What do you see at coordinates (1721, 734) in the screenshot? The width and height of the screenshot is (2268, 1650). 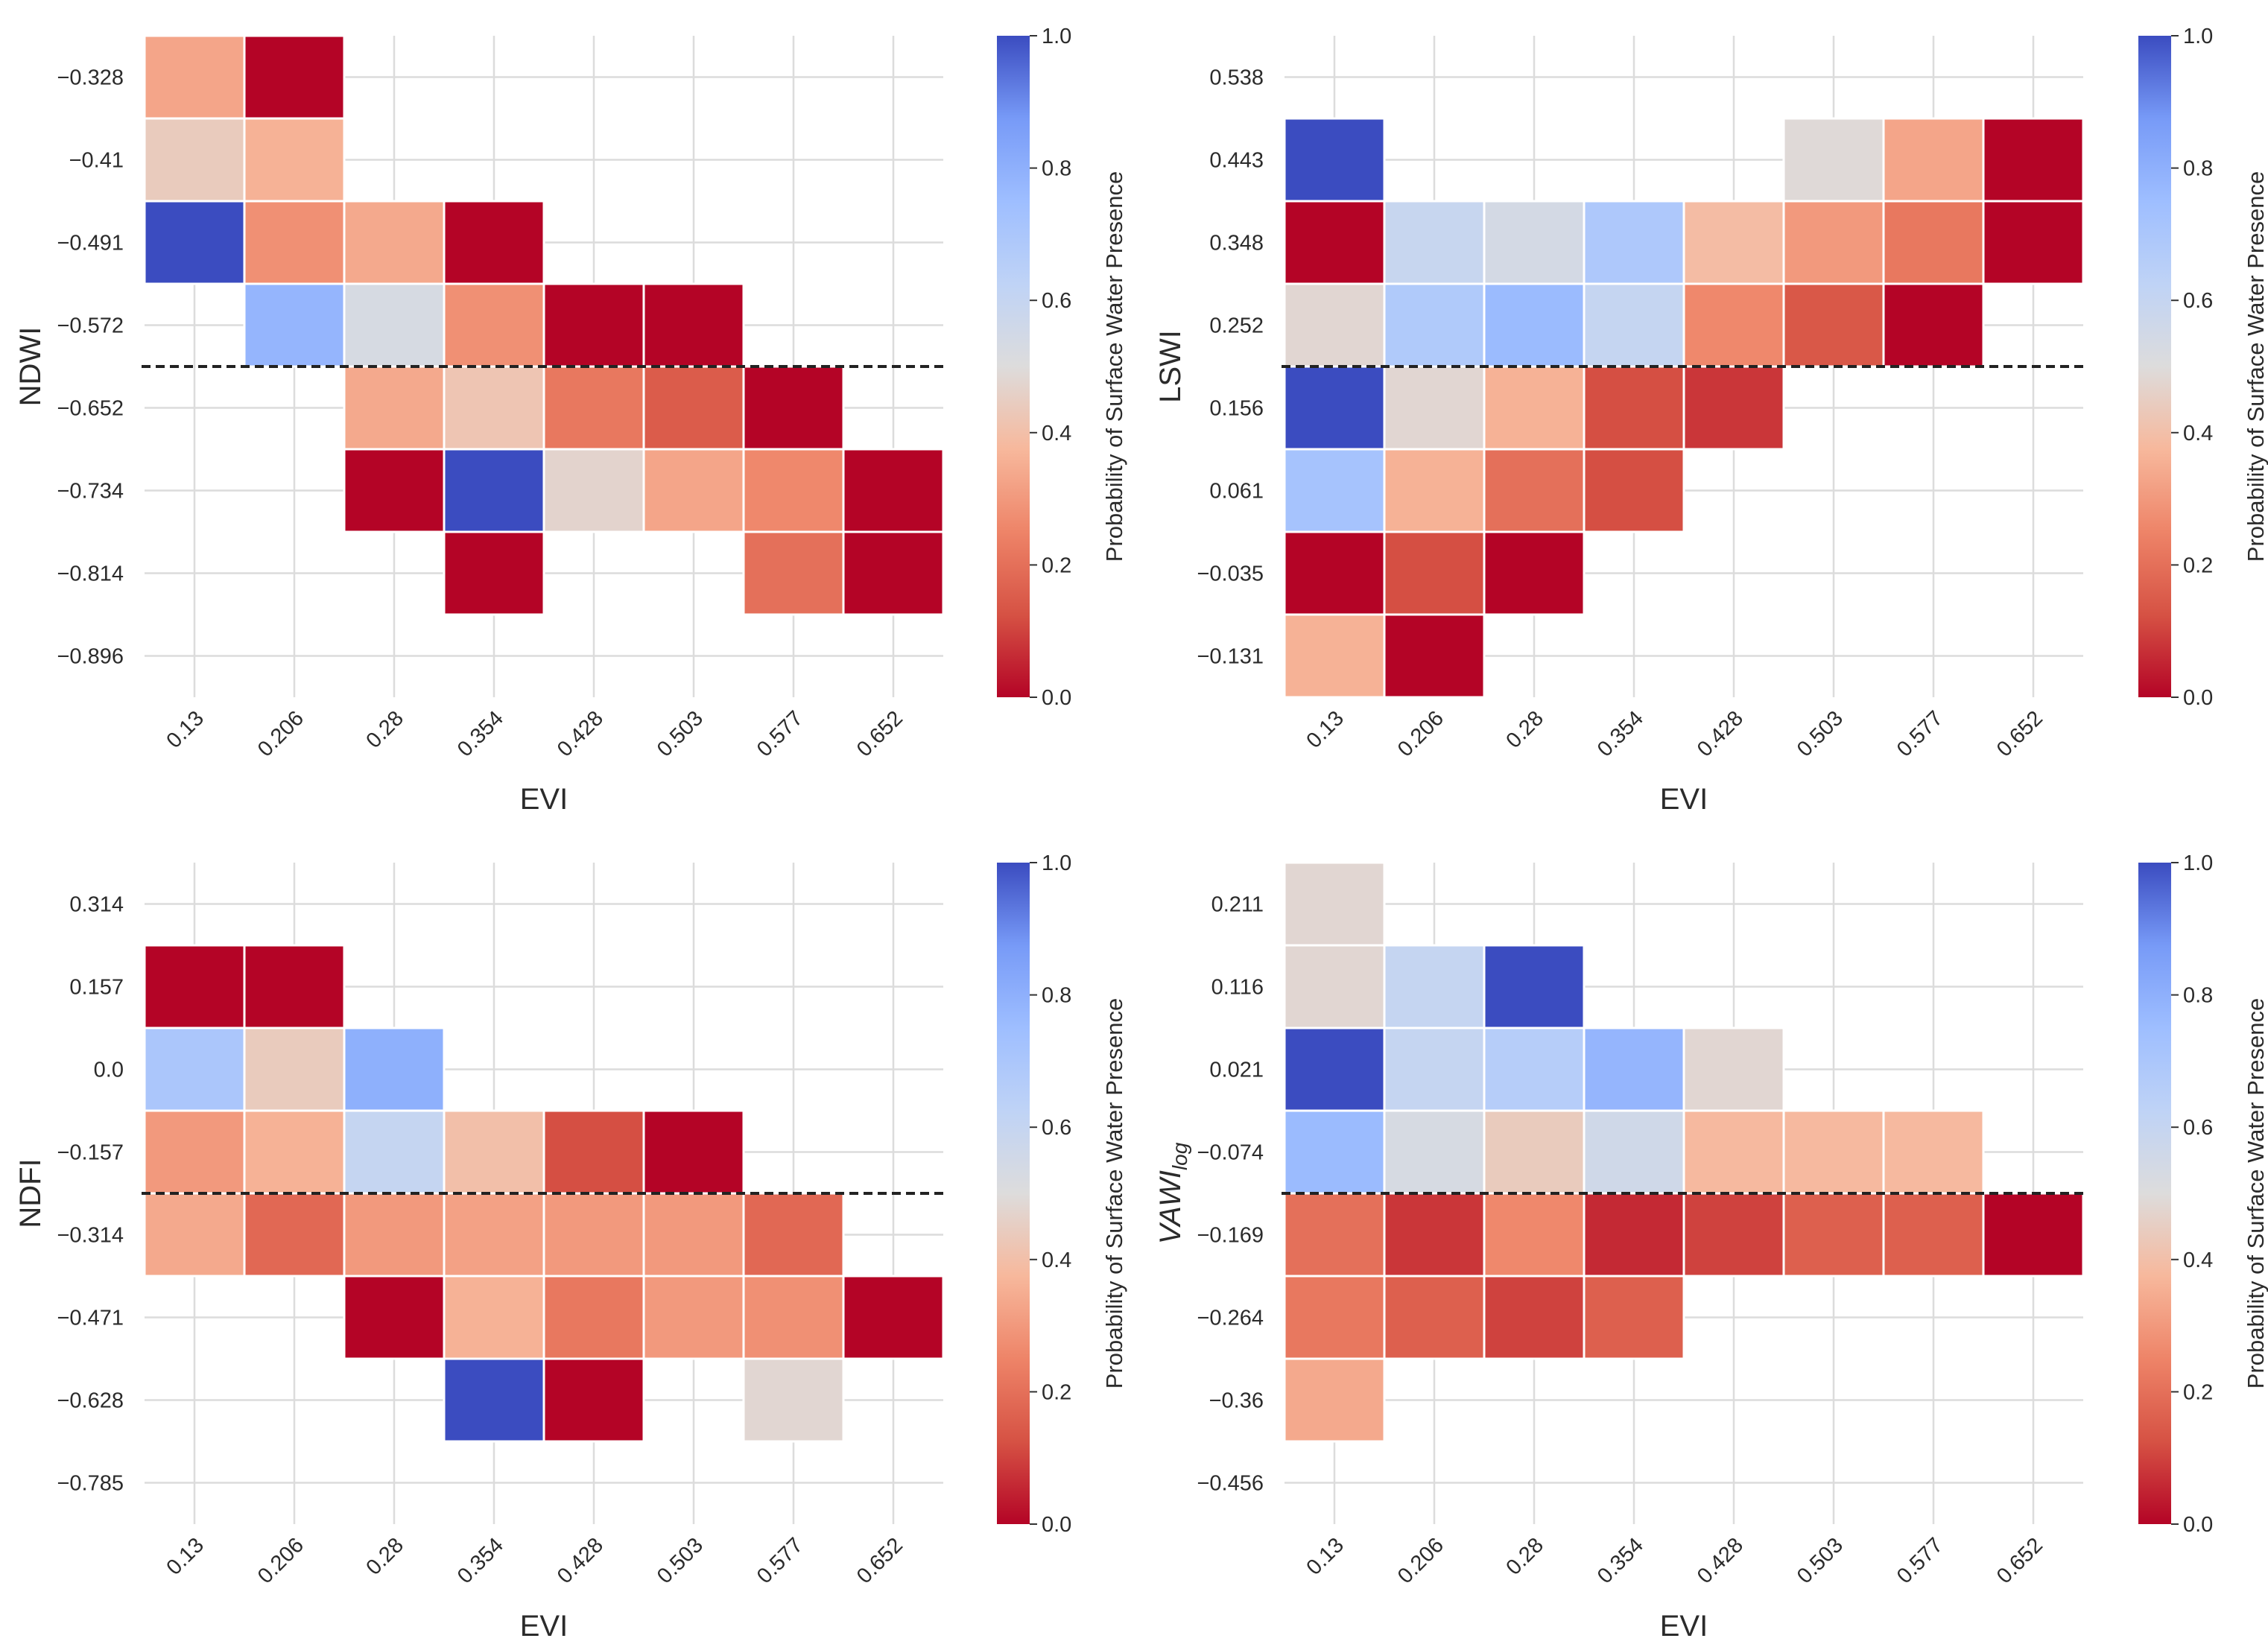 I see `x-tick-label: 0.428` at bounding box center [1721, 734].